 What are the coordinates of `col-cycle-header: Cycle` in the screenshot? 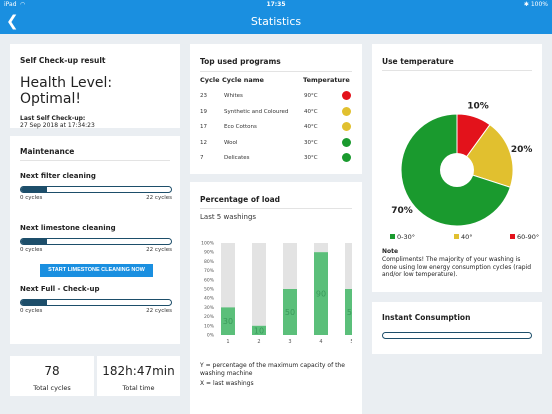 It's located at (210, 80).